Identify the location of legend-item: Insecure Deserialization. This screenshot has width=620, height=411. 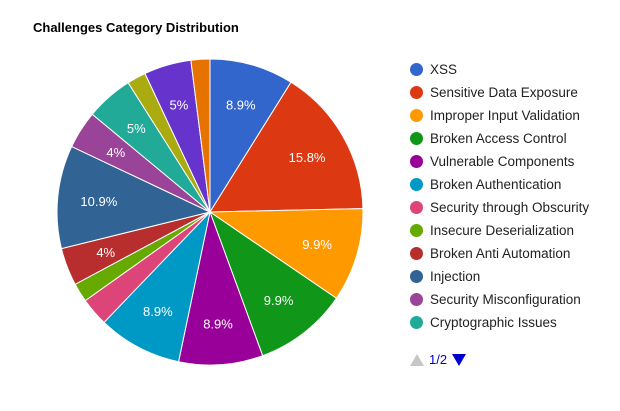
(499, 230).